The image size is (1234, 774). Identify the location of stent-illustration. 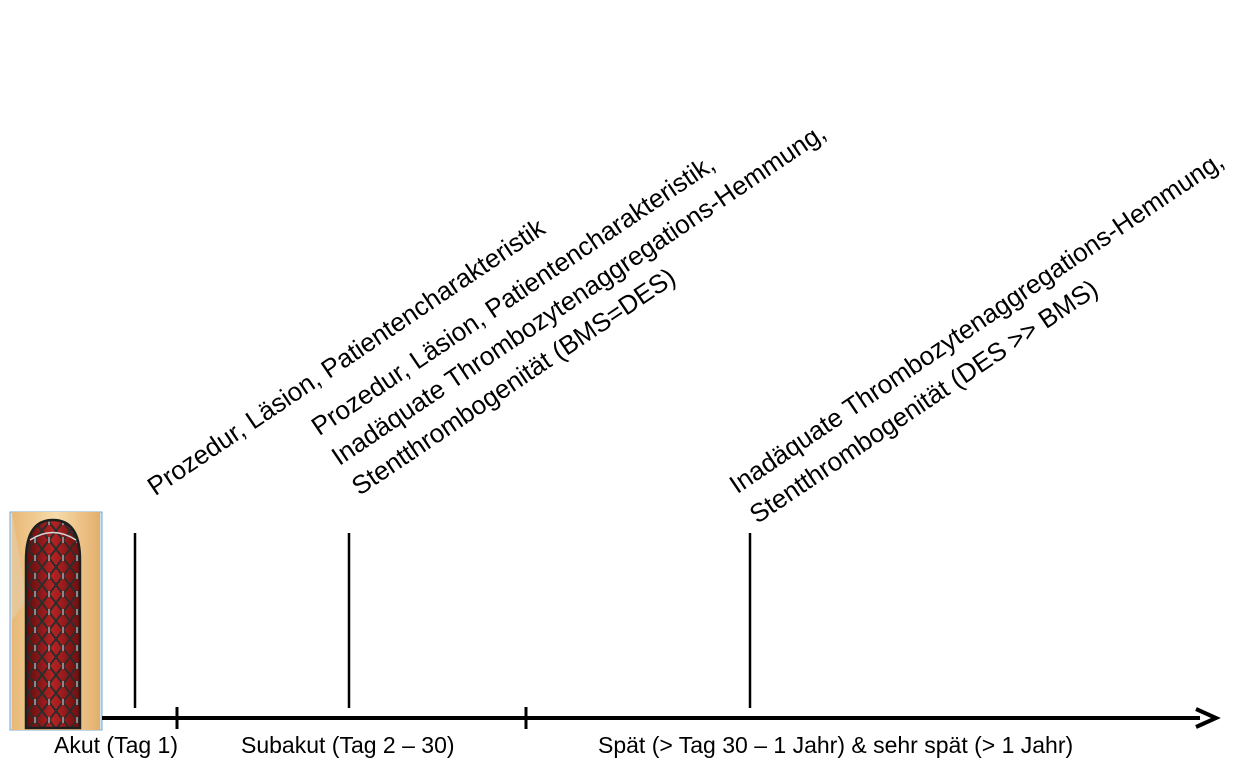
(56, 621).